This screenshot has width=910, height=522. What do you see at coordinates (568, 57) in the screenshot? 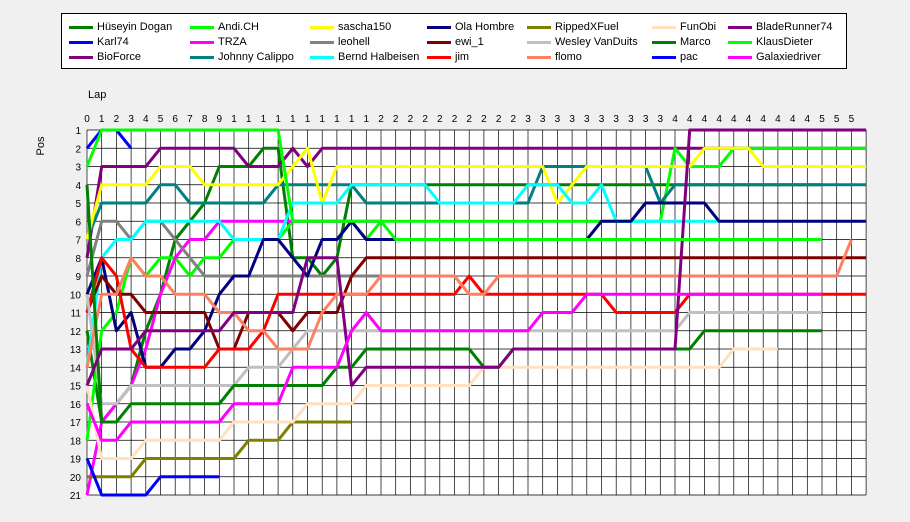
I see `legend-label: flomo` at bounding box center [568, 57].